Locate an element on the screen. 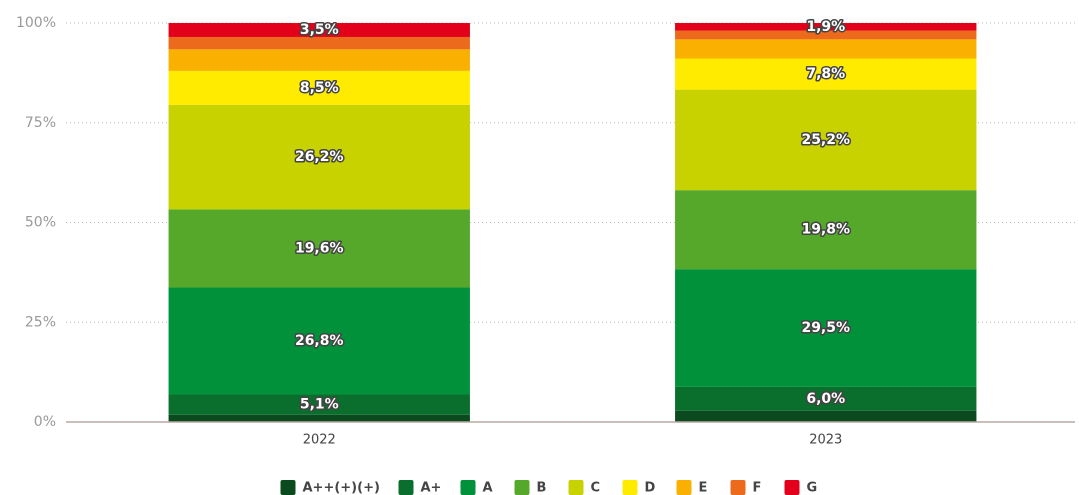 This screenshot has height=495, width=1079. data-label: 8,5% is located at coordinates (319, 88).